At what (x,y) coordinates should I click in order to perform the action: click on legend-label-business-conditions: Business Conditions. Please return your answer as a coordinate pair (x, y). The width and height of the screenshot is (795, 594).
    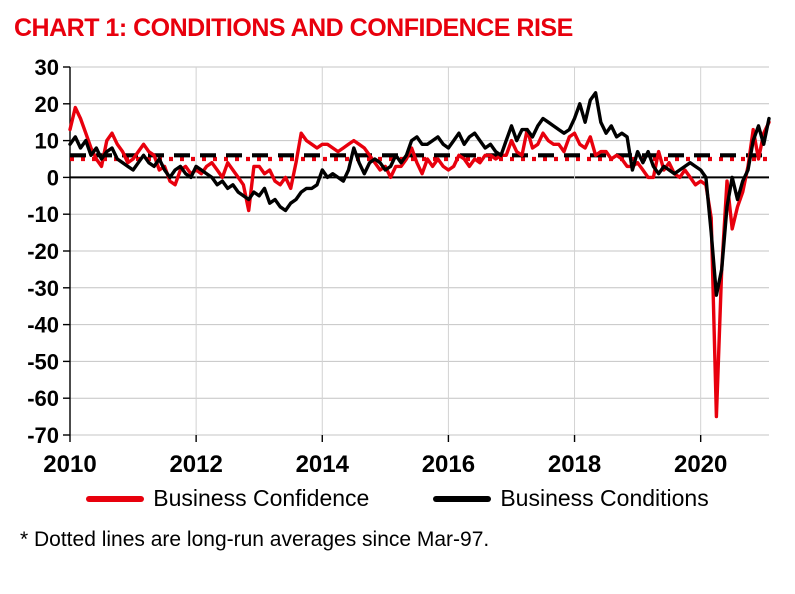
    Looking at the image, I should click on (604, 498).